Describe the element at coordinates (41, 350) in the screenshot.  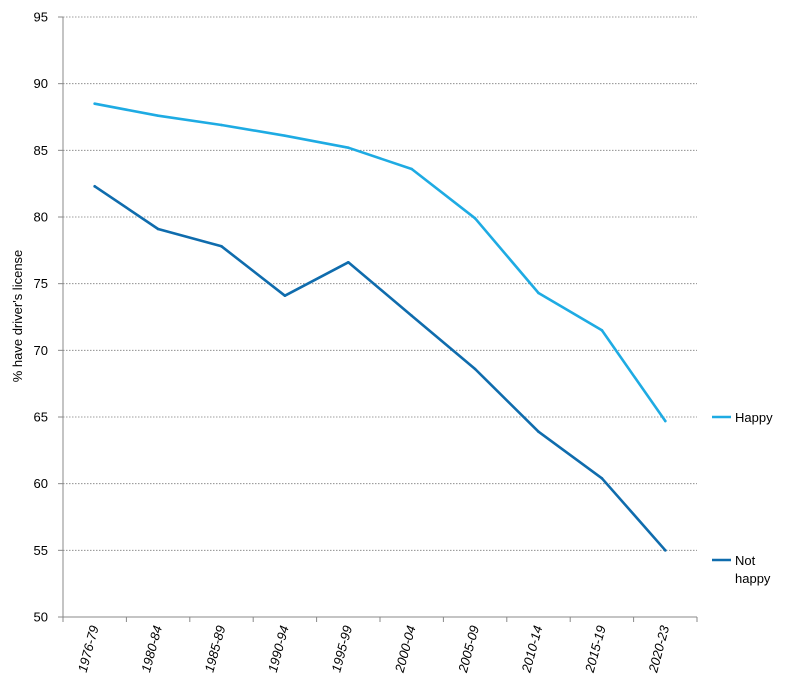
I see `y-tick-label: 70` at that location.